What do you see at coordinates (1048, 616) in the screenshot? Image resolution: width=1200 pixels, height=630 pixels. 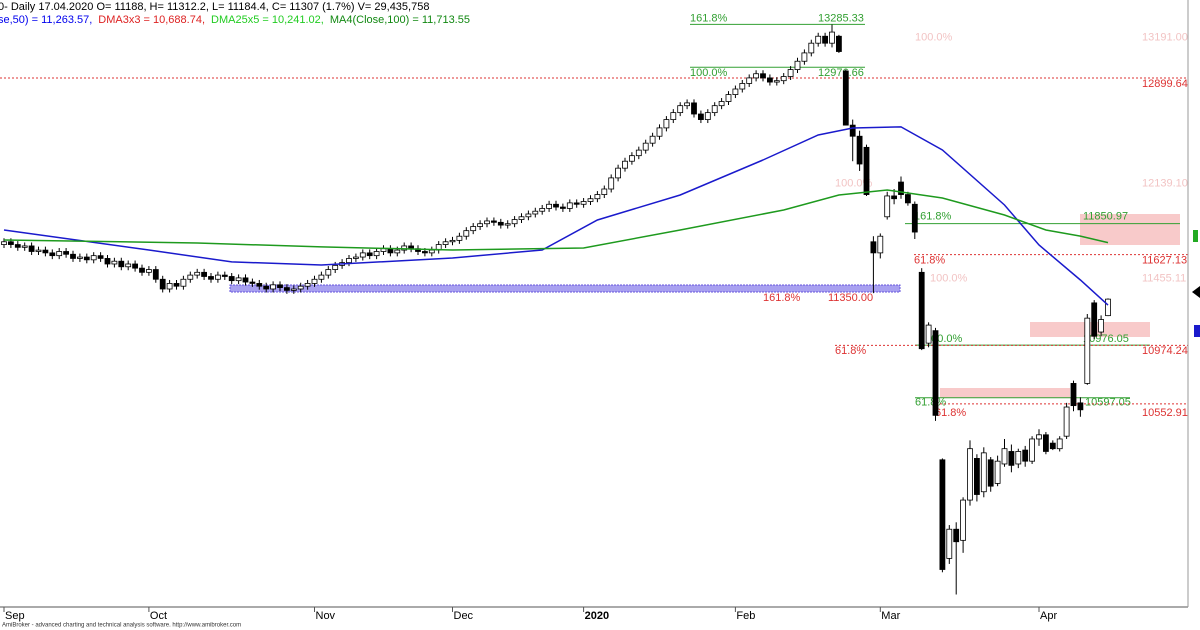 I see `x-tick-label: Apr` at bounding box center [1048, 616].